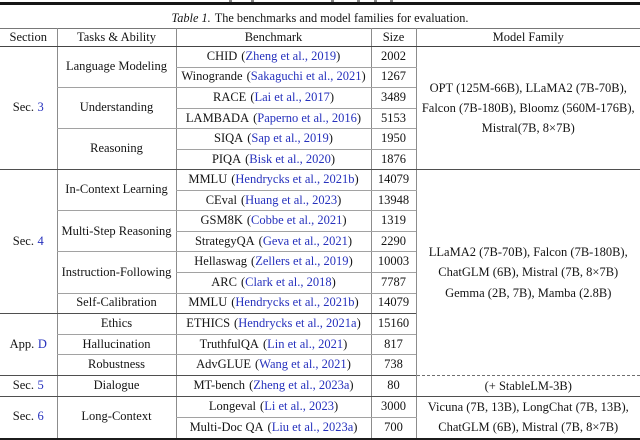  What do you see at coordinates (116, 365) in the screenshot?
I see `task-cell: Robustness` at bounding box center [116, 365].